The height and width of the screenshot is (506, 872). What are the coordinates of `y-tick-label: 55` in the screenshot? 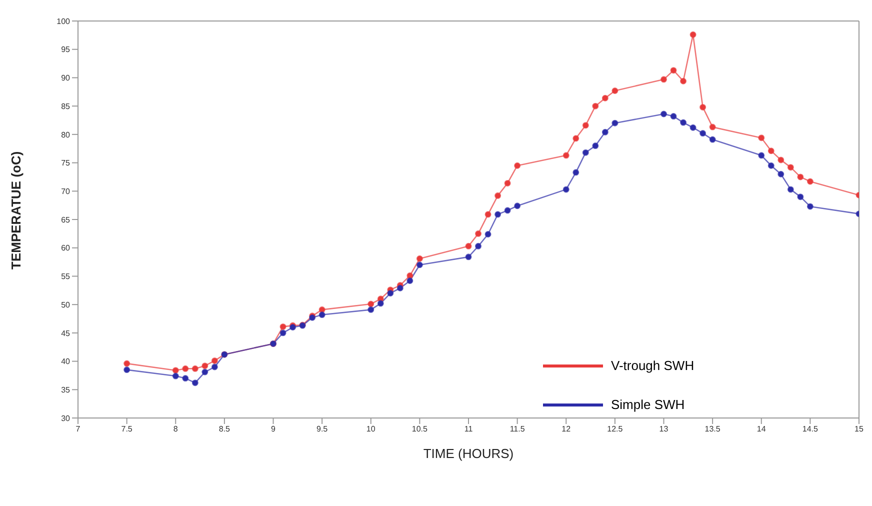 It's located at (66, 277).